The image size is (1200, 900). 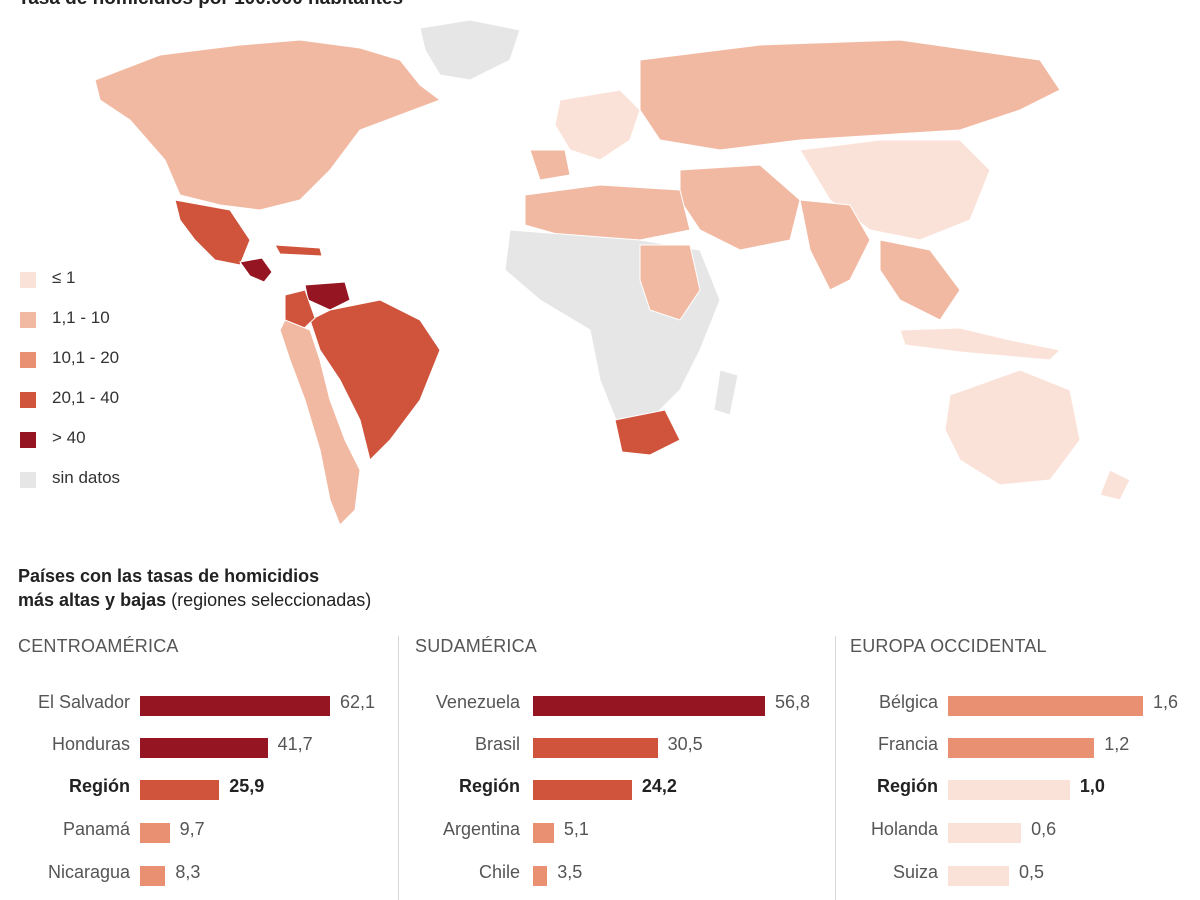 What do you see at coordinates (212, 232) in the screenshot?
I see `region-mexico` at bounding box center [212, 232].